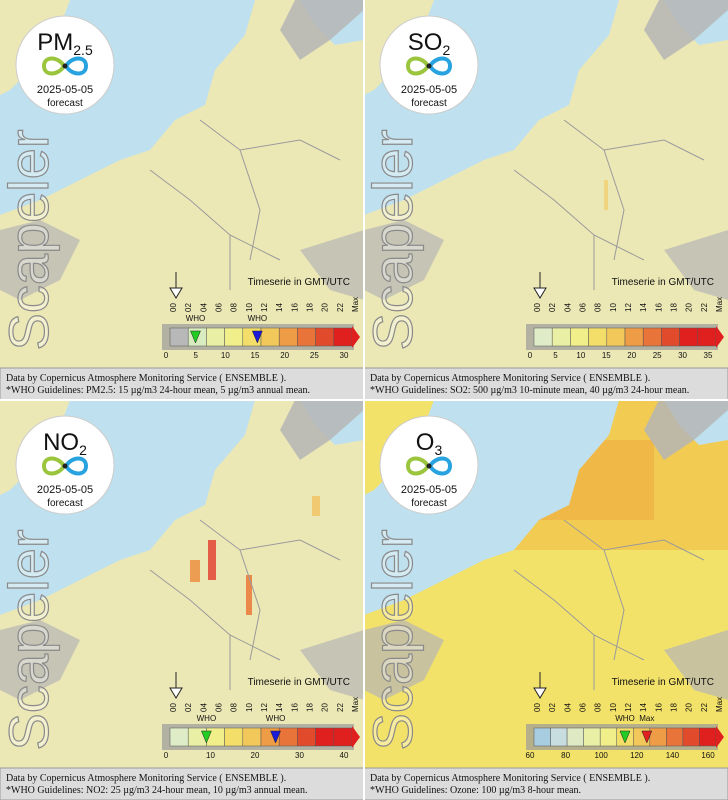 This screenshot has width=728, height=800. What do you see at coordinates (355, 704) in the screenshot?
I see `hour-label: Max` at bounding box center [355, 704].